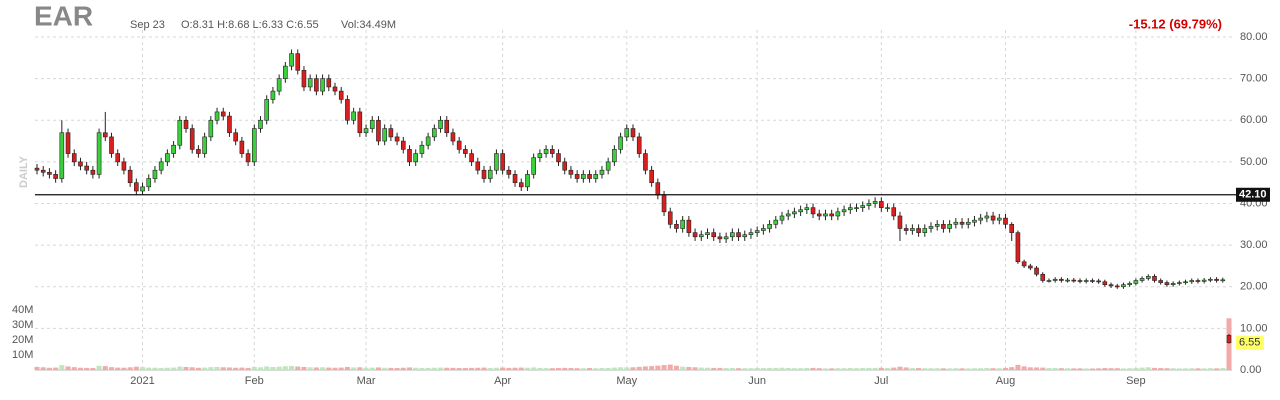 The width and height of the screenshot is (1280, 400). What do you see at coordinates (1254, 120) in the screenshot?
I see `y-tick-label: 60.00` at bounding box center [1254, 120].